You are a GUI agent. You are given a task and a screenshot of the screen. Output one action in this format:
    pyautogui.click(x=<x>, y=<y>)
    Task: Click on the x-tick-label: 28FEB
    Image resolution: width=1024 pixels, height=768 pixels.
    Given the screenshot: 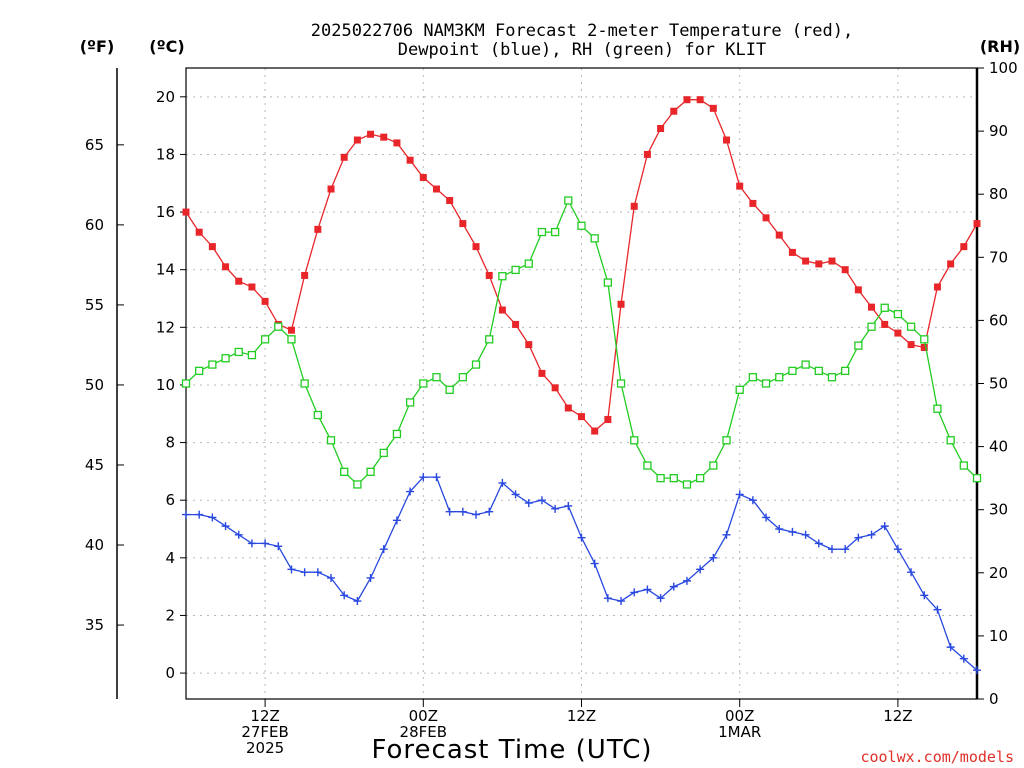 What is the action you would take?
    pyautogui.click(x=423, y=732)
    